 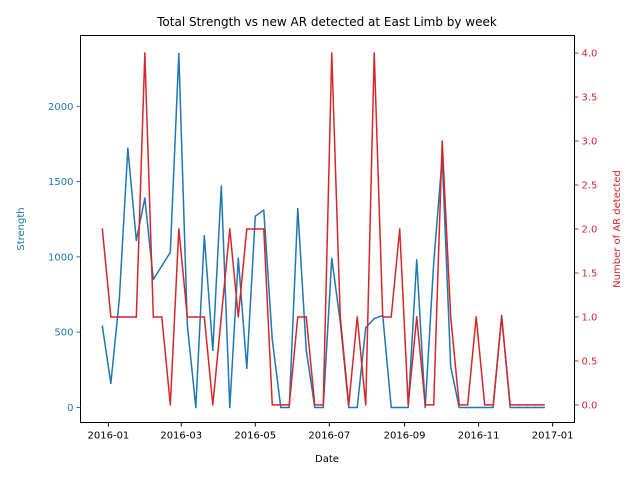 I want to click on right-y-tick-label: 3.0, so click(x=590, y=142).